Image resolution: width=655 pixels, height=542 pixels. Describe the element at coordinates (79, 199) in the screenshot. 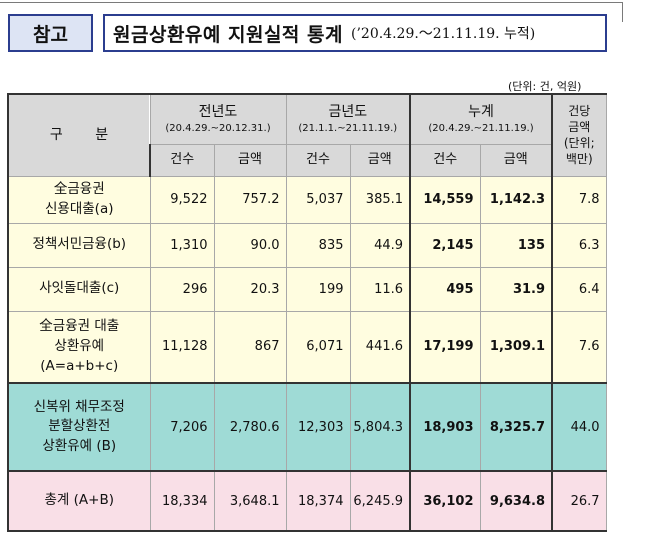

I see `row-label: 全금융권 신용대출(a)` at that location.